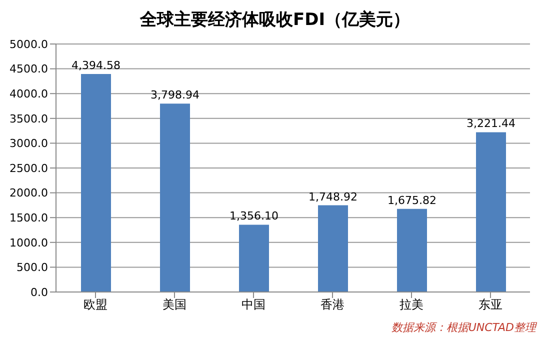  What do you see at coordinates (29, 119) in the screenshot?
I see `y-tick-label: 3500.0` at bounding box center [29, 119].